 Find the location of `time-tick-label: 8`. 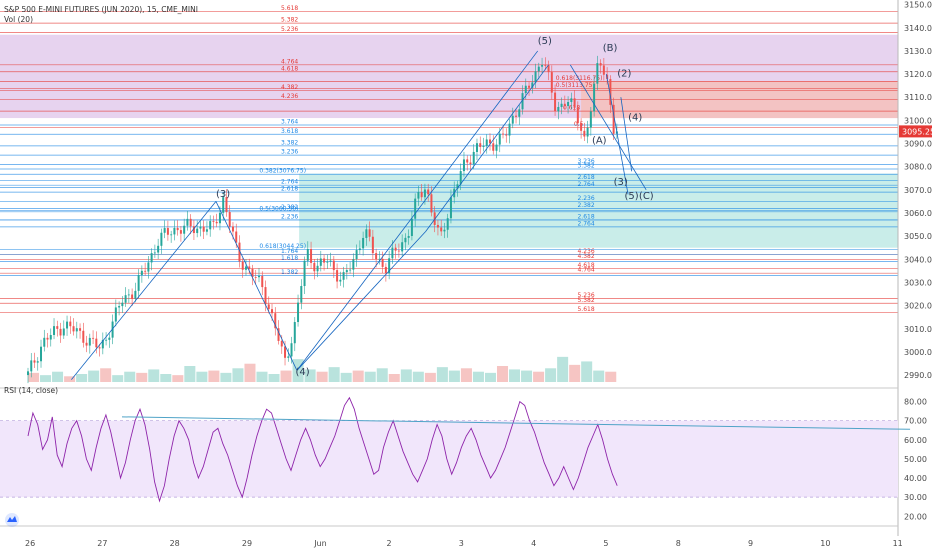

time-tick-label: 8 is located at coordinates (678, 543).